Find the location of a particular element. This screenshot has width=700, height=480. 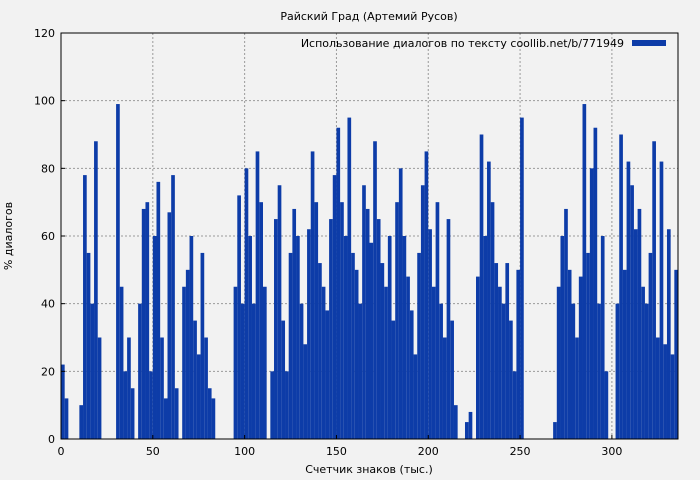

x-axis-label: Счетчик знаков (тыс.) is located at coordinates (369, 469).